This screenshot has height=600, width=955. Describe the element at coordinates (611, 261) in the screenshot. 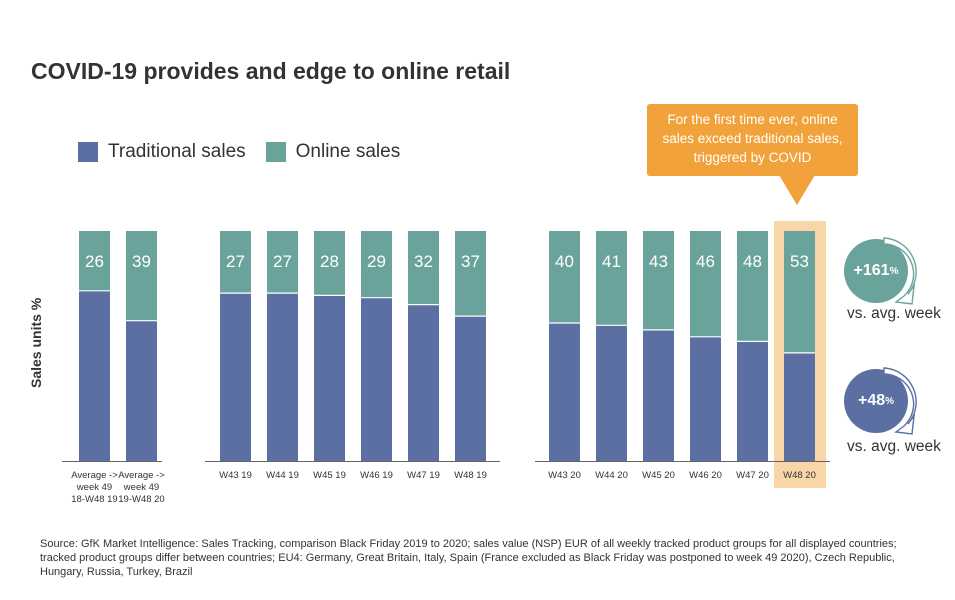

I see `data-label-online: 41` at that location.